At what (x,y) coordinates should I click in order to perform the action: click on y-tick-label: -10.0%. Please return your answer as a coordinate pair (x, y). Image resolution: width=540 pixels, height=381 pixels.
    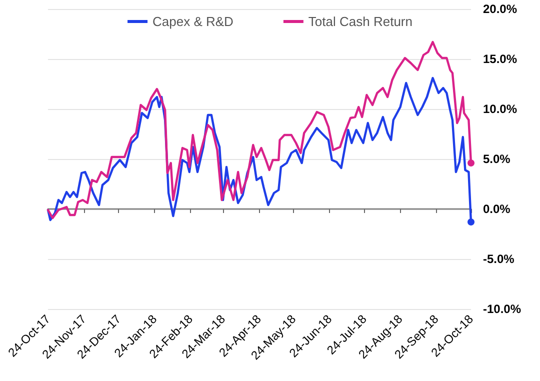
    Looking at the image, I should click on (502, 309).